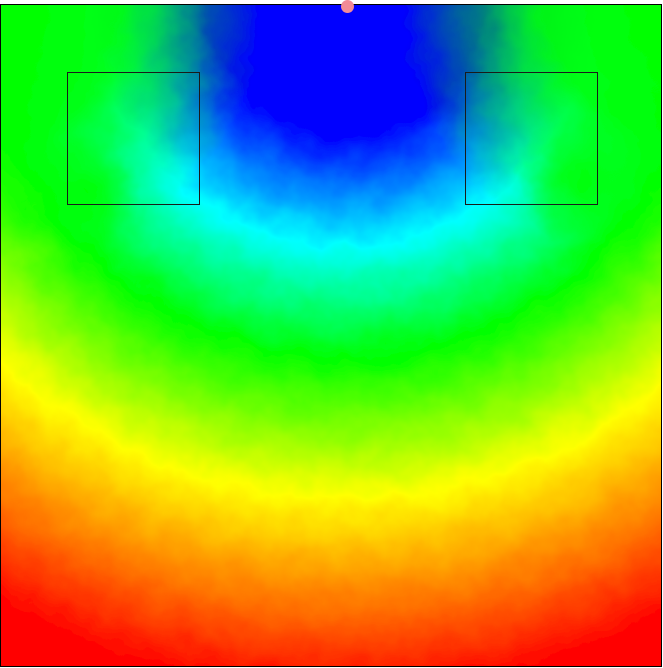 The image size is (663, 668). Describe the element at coordinates (531, 138) in the screenshot. I see `obstacle-right` at that location.